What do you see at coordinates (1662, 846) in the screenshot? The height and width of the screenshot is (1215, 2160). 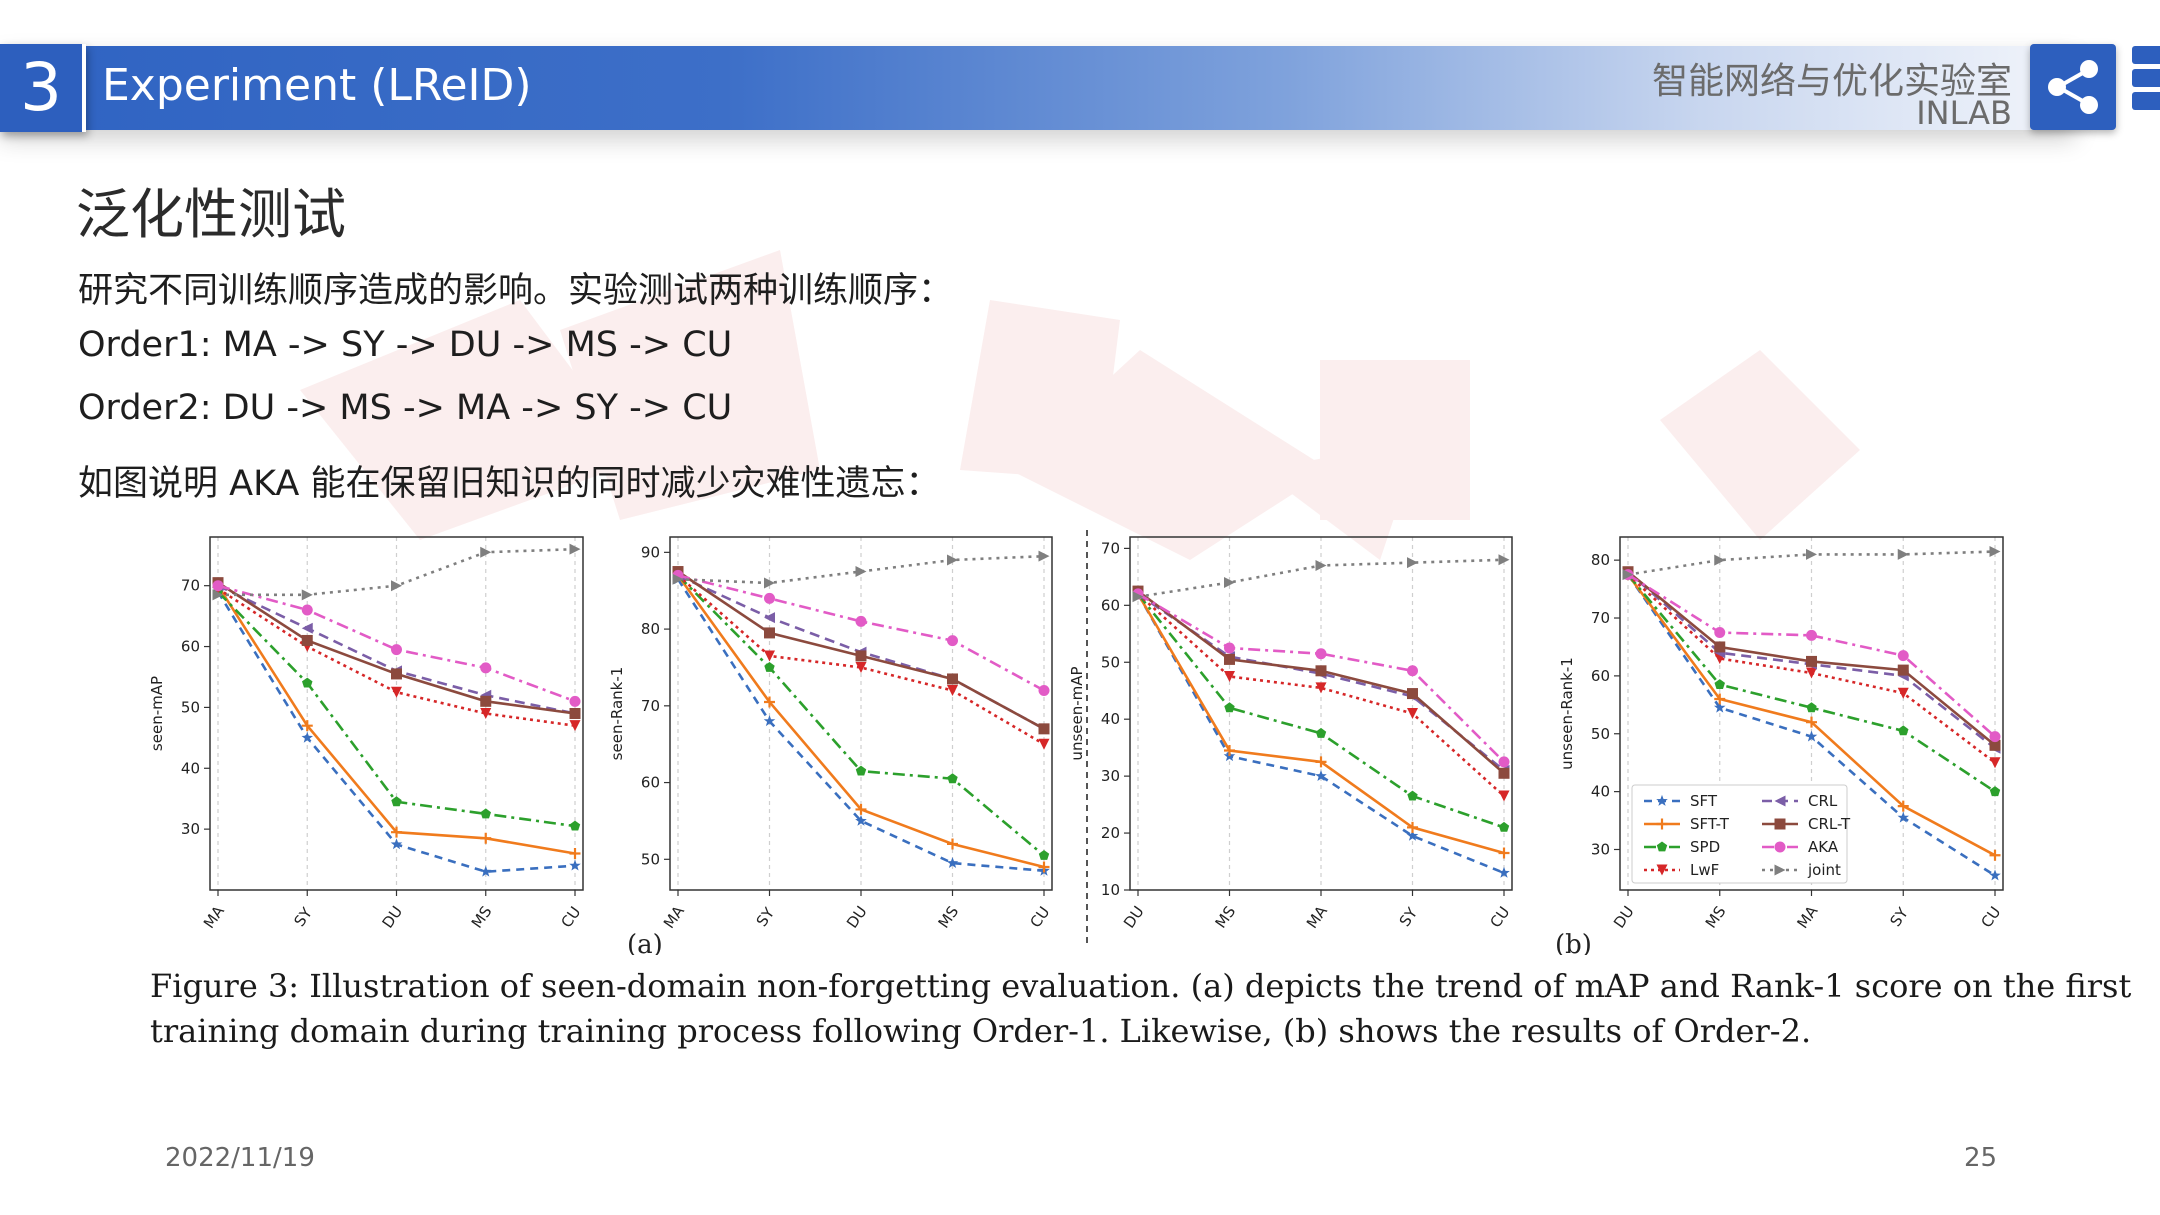 I see `legend-marker-SPD` at bounding box center [1662, 846].